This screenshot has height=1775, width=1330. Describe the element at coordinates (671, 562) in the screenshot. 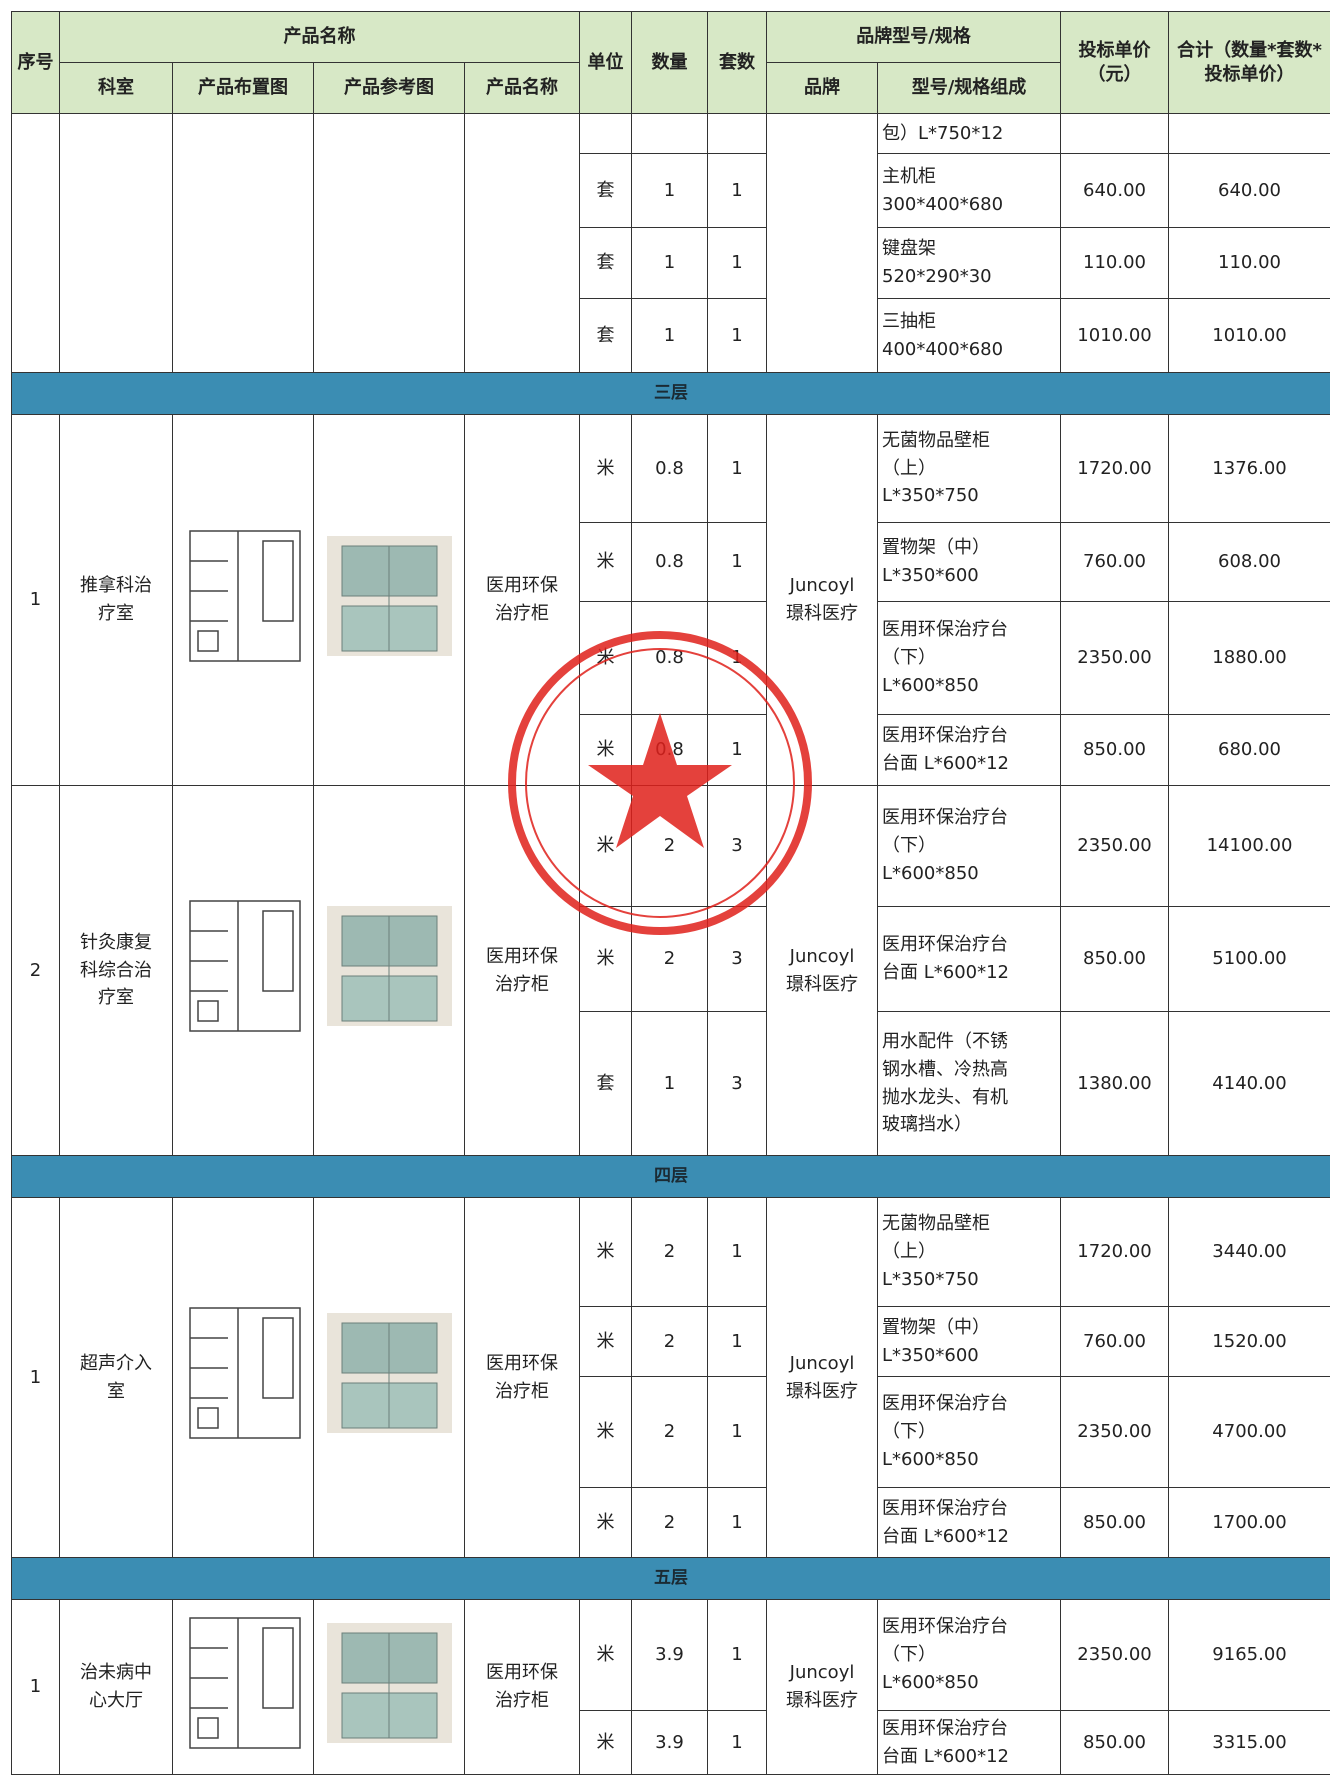

I see `item-row: 米 0.8 1 置物架（中） L*350*600 760.00 608.00` at that location.